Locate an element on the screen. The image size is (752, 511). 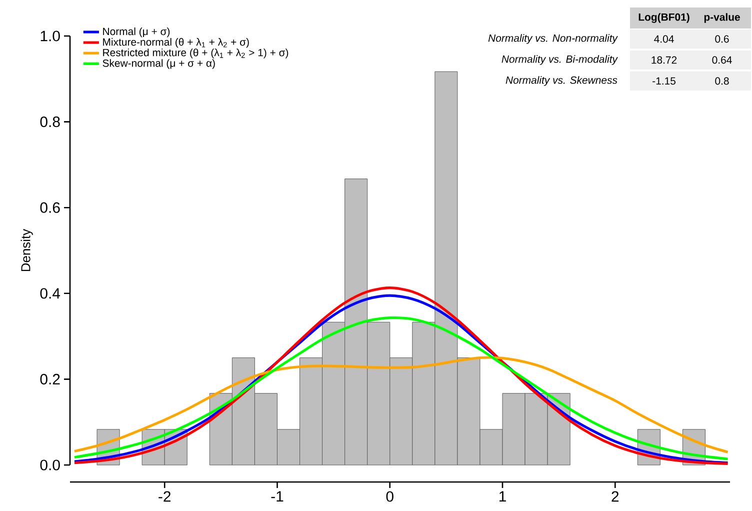
text: p-value is located at coordinates (722, 18).